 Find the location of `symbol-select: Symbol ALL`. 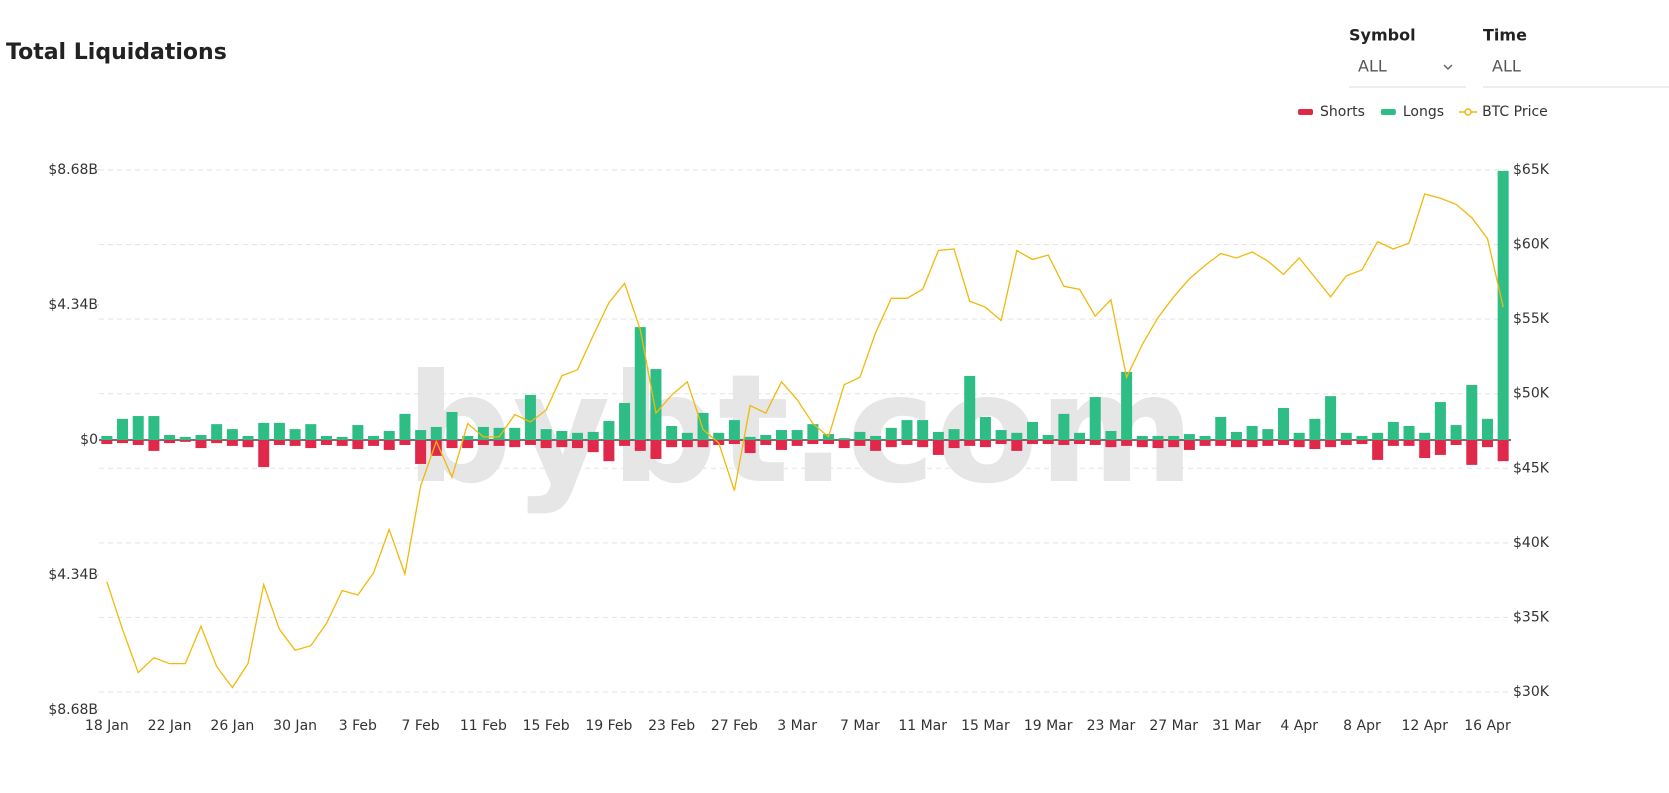

symbol-select: Symbol ALL is located at coordinates (1407, 57).